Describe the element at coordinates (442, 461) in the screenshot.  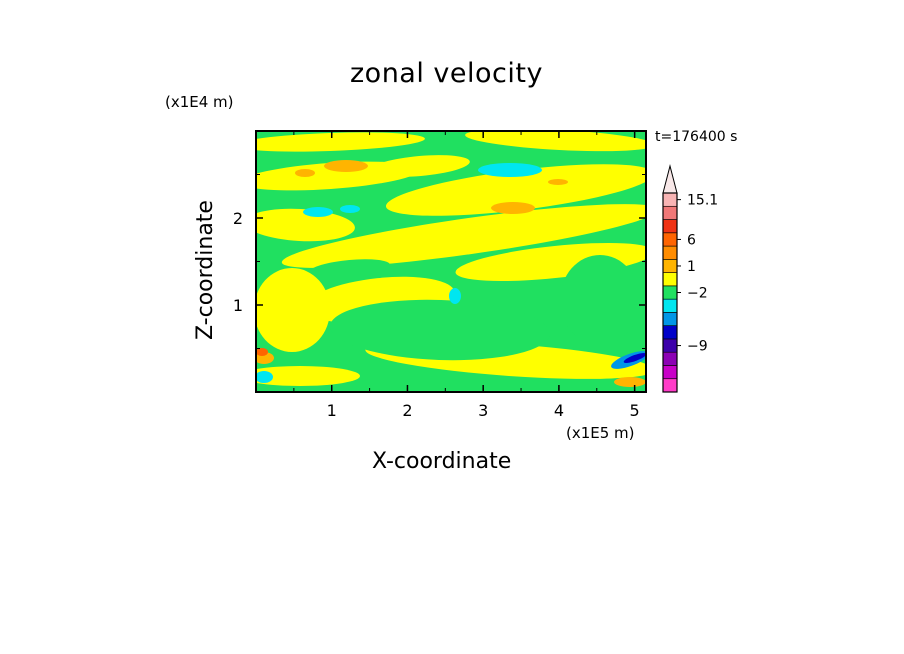
I see `x-axis-label: X-coordinate` at that location.